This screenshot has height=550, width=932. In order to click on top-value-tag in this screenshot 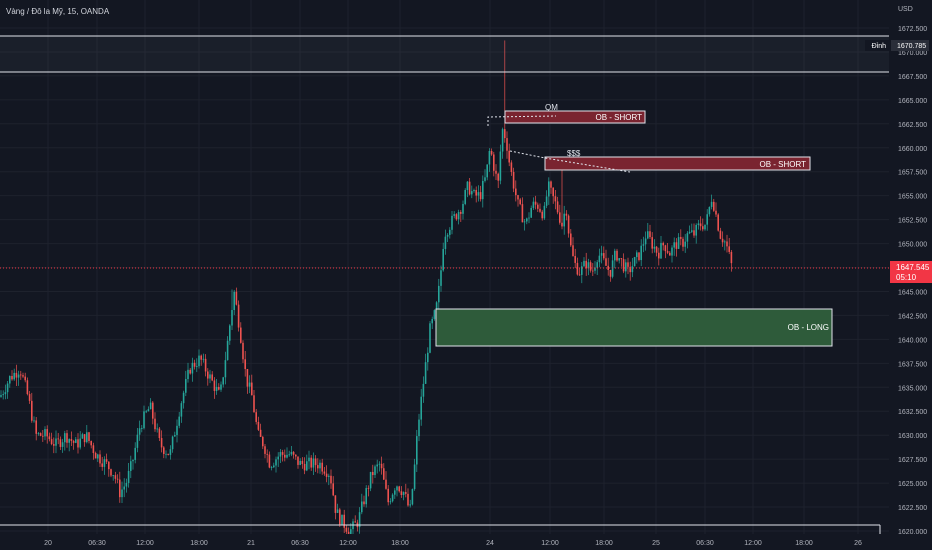, I will do `click(910, 45)`.